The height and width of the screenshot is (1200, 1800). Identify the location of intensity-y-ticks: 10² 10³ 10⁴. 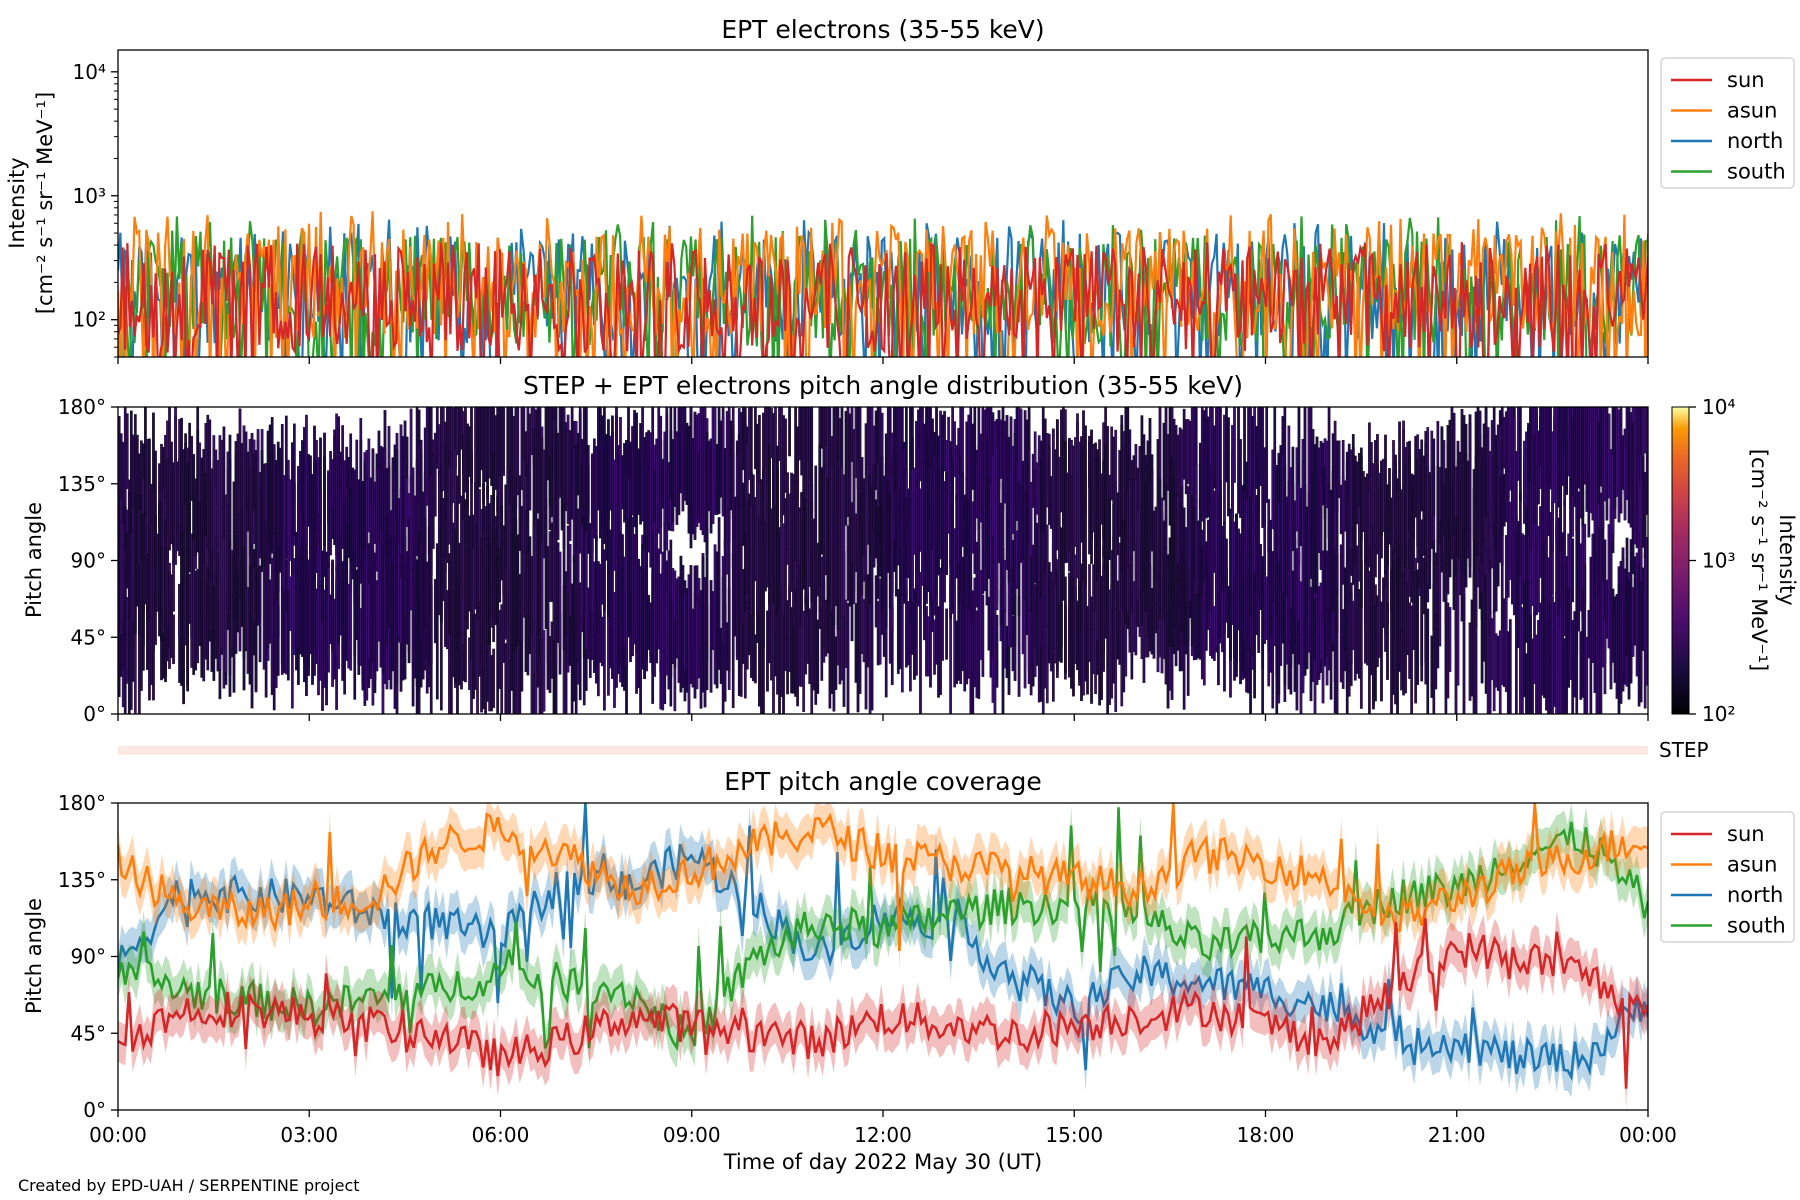
(95, 209).